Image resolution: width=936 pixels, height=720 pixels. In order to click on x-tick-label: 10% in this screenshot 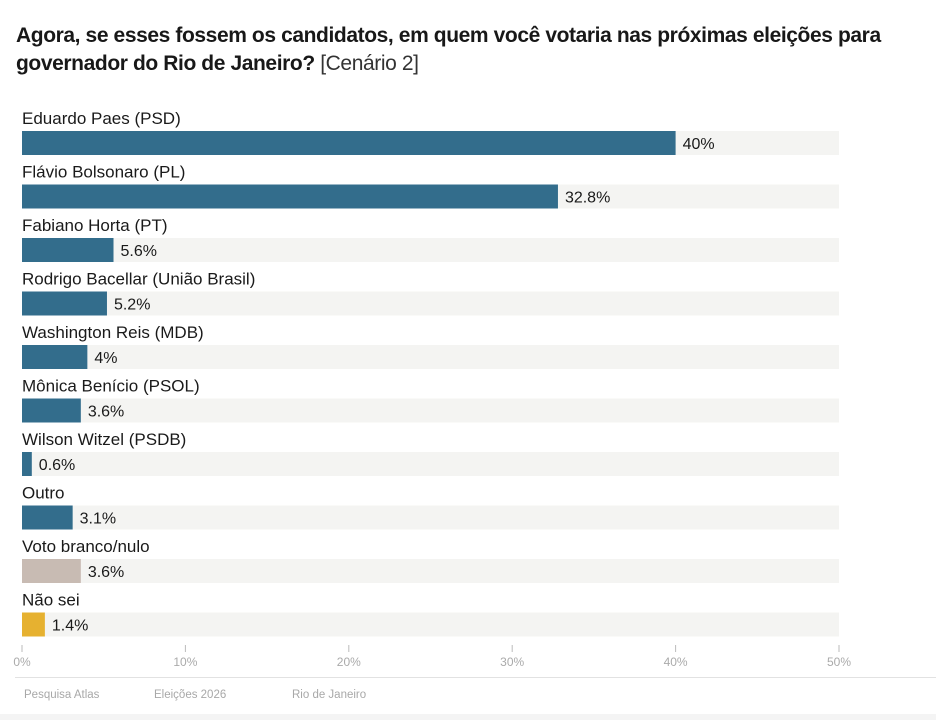, I will do `click(185, 662)`.